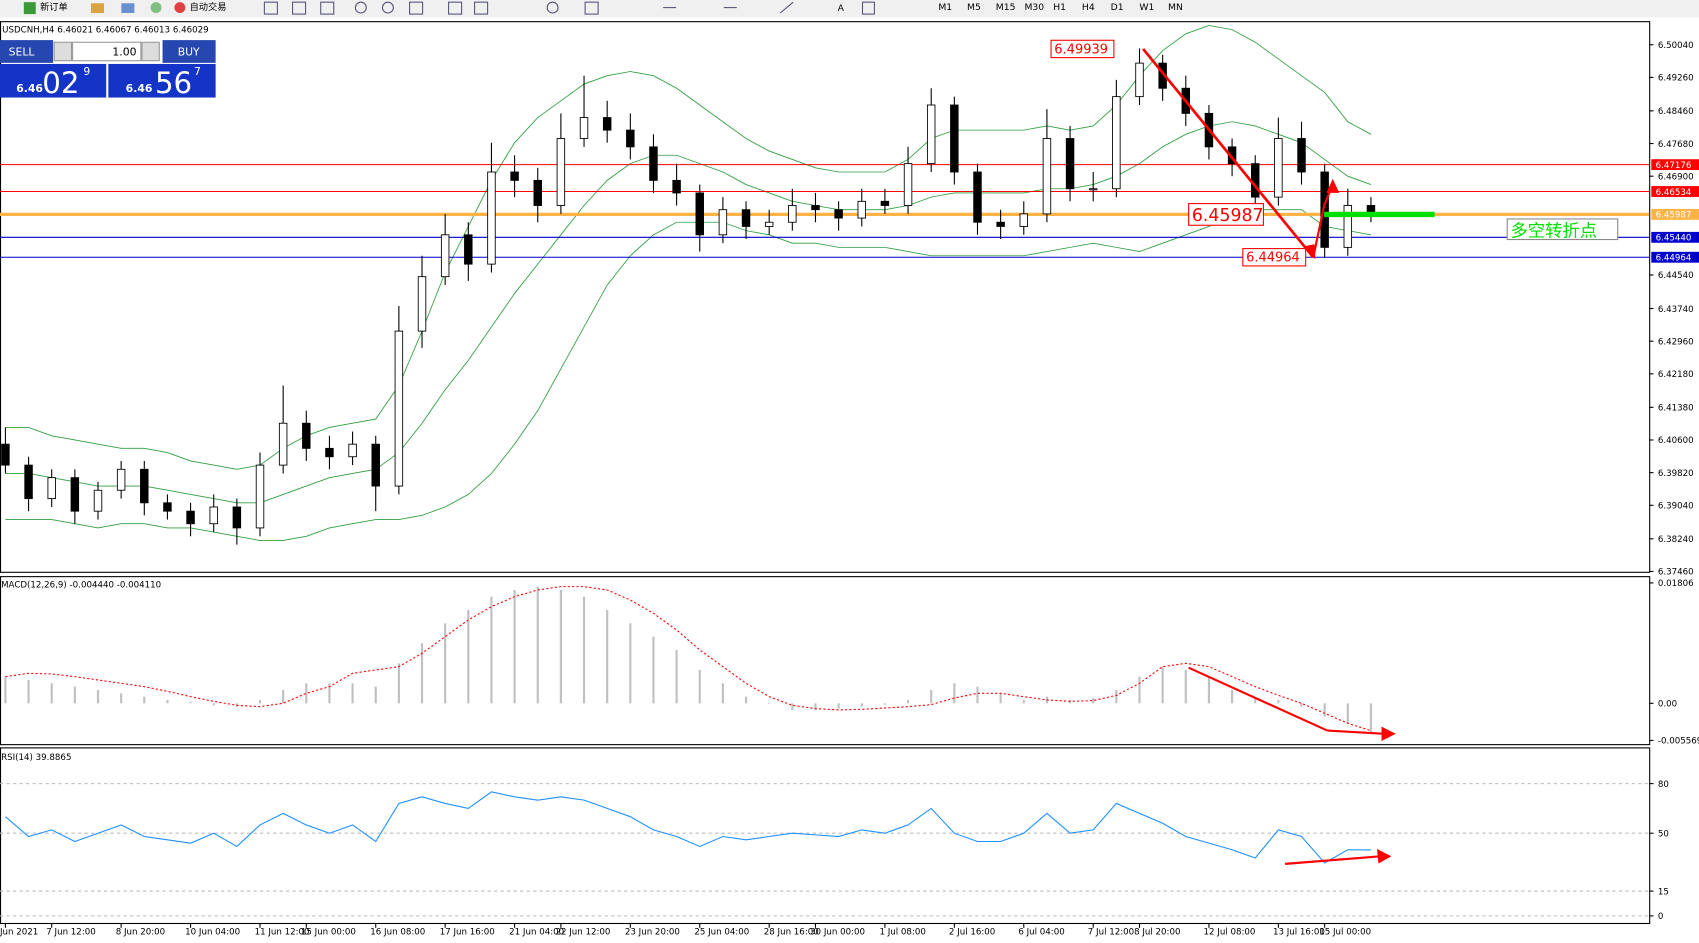 The height and width of the screenshot is (943, 1699). Describe the element at coordinates (60, 83) in the screenshot. I see `sell-price-pips: 02` at that location.